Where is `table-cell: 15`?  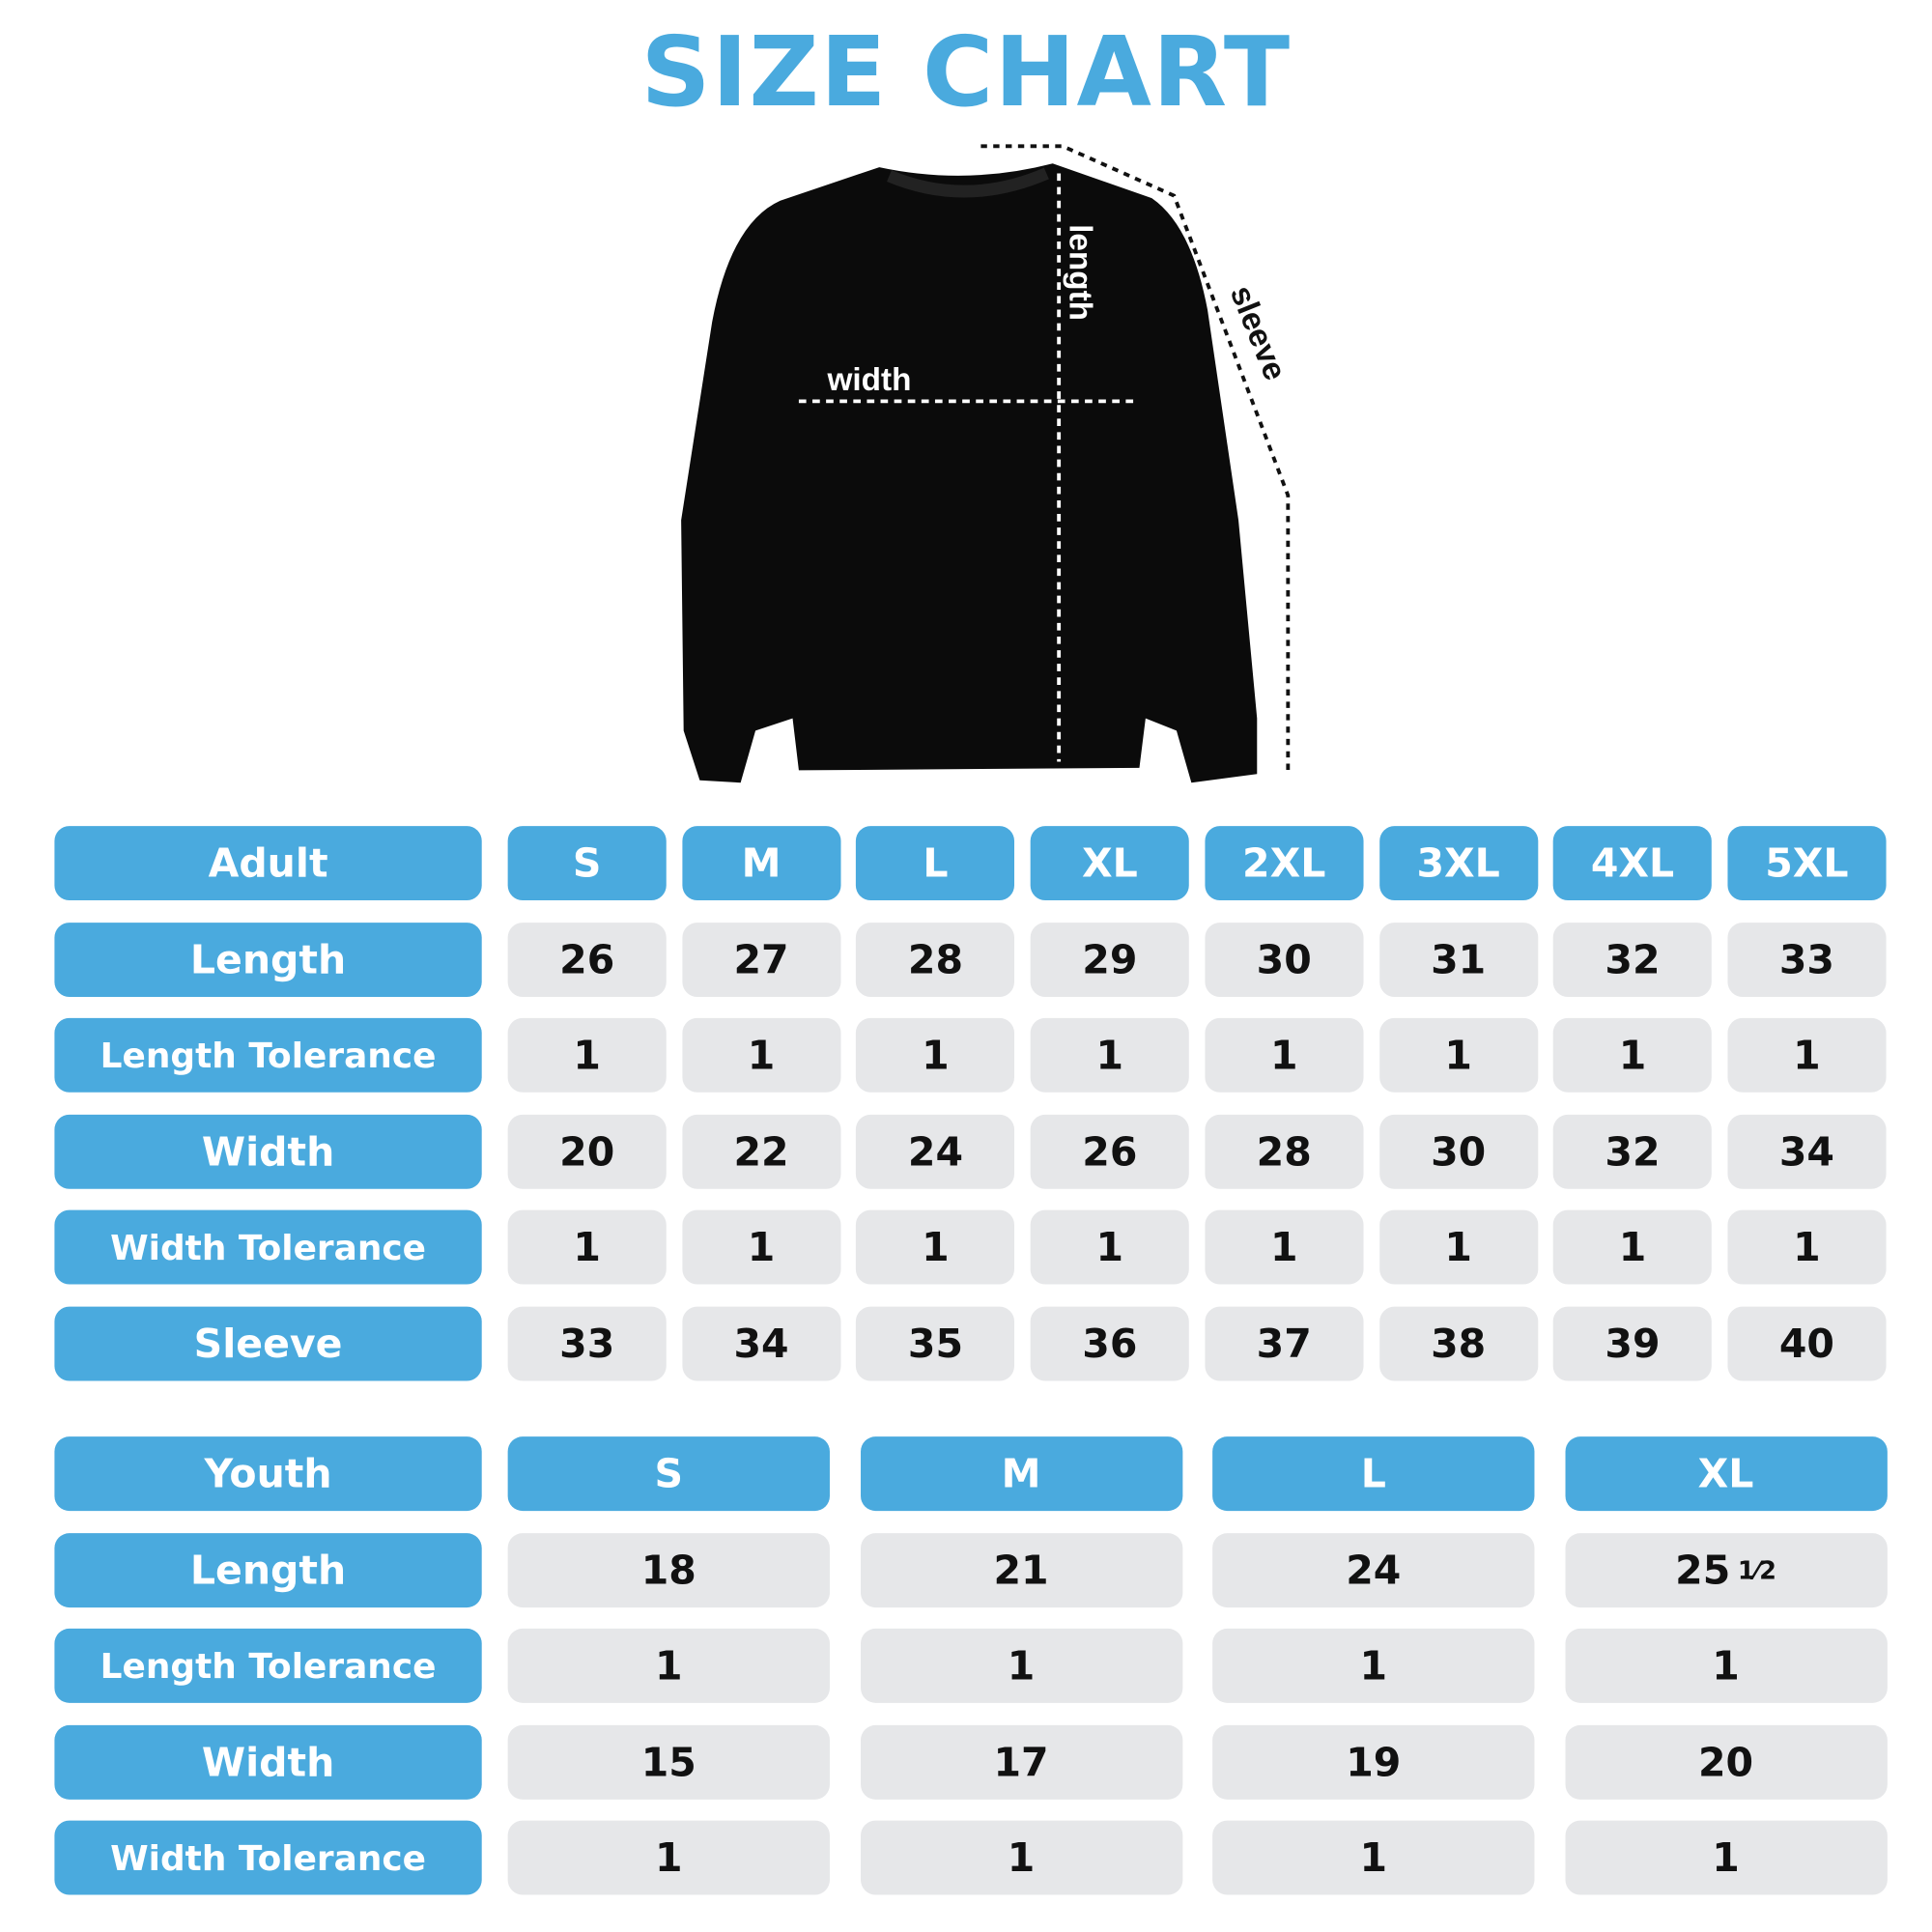 table-cell: 15 is located at coordinates (668, 1762).